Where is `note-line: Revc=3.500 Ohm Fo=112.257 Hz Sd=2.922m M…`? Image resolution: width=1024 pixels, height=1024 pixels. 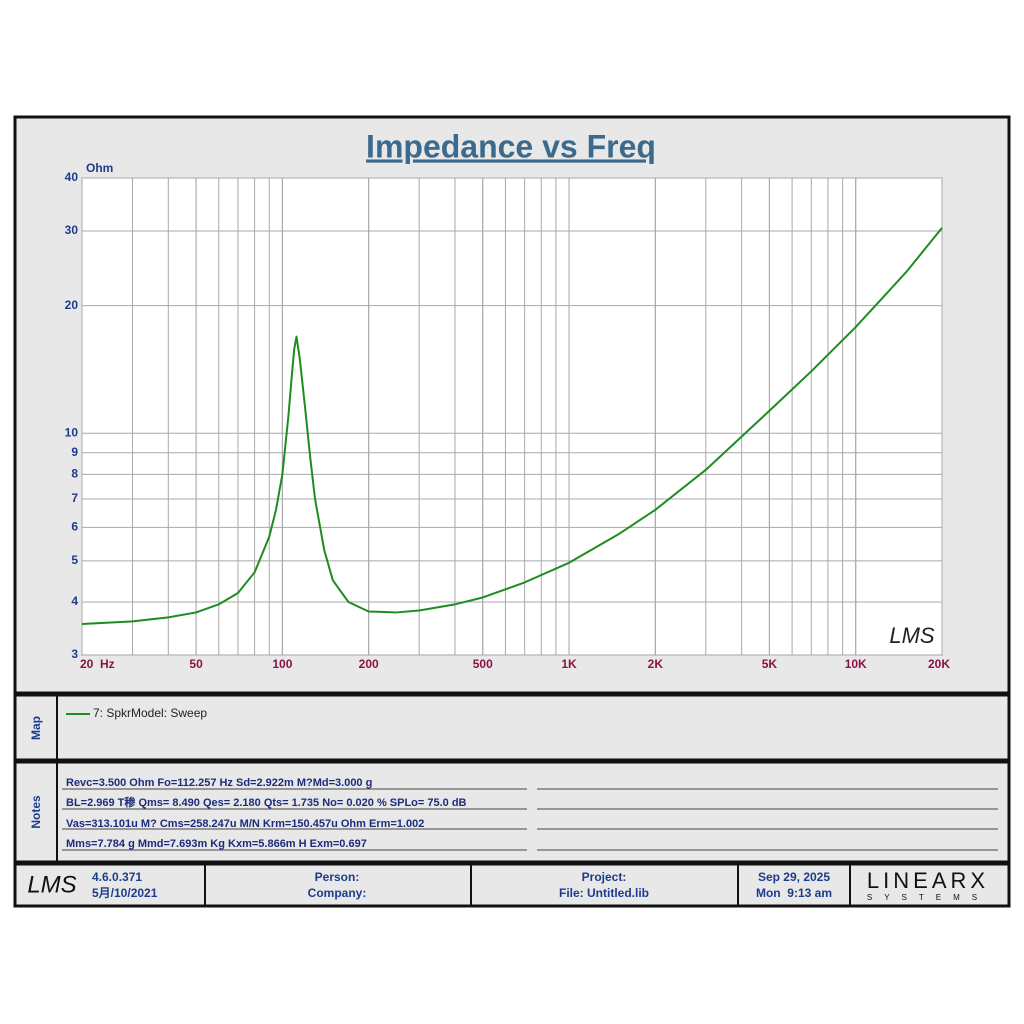 note-line: Revc=3.500 Ohm Fo=112.257 Hz Sd=2.922m M… is located at coordinates (219, 783).